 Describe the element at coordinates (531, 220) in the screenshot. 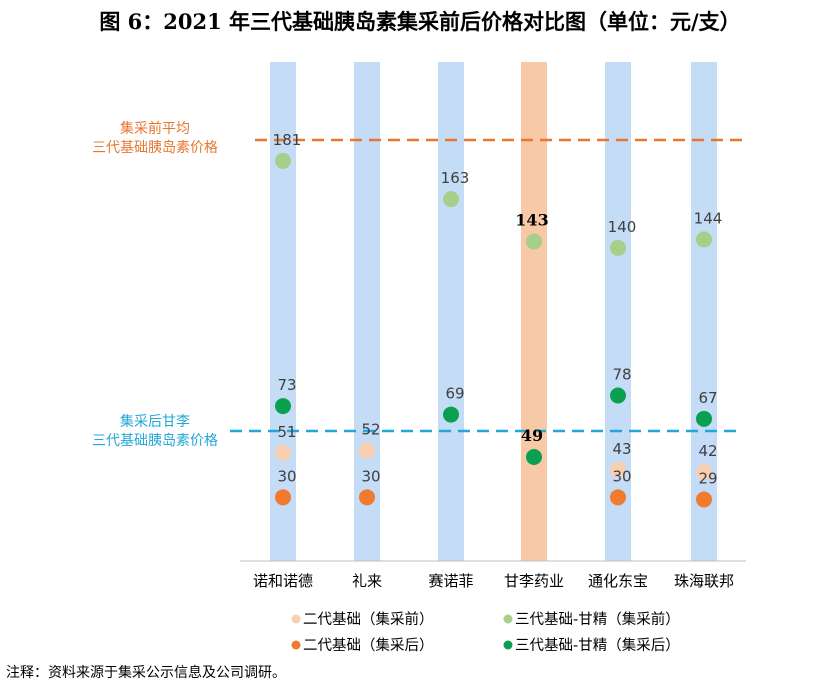

I see `data-label: 143` at that location.